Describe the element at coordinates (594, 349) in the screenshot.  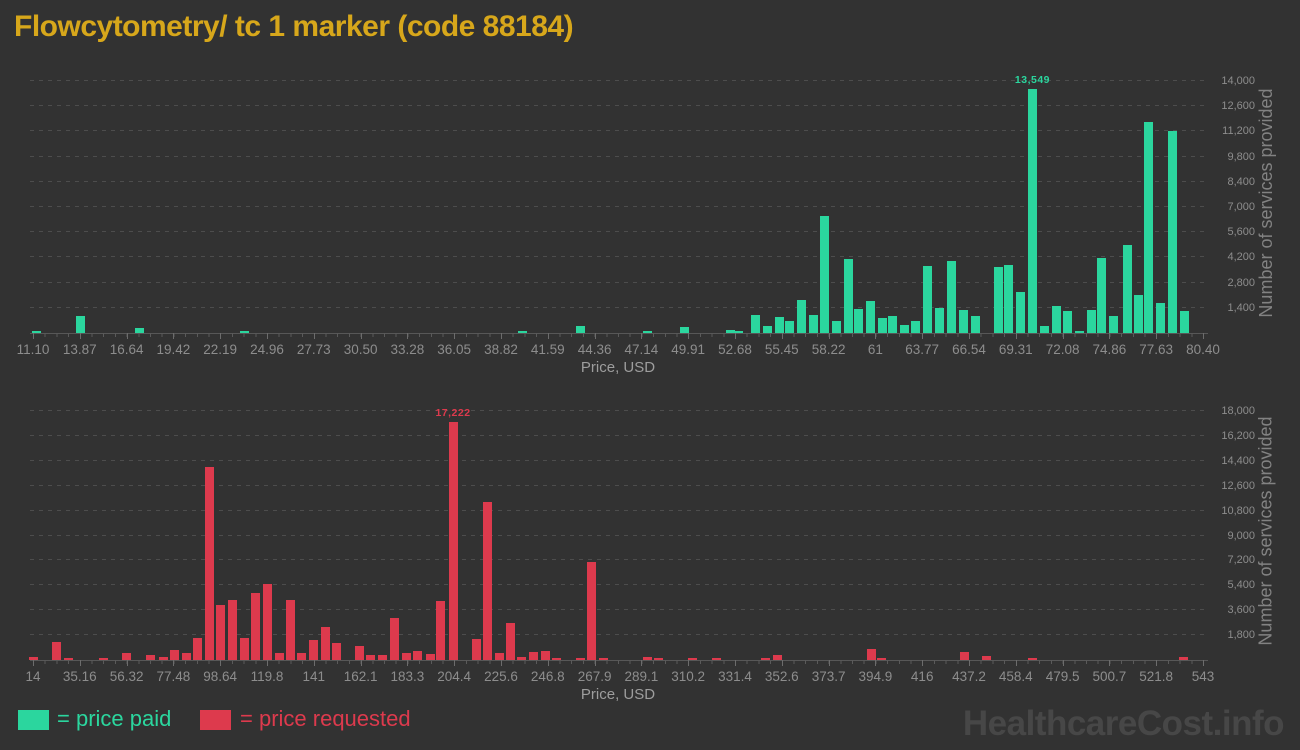
I see `x-tick-label: 44.36` at that location.